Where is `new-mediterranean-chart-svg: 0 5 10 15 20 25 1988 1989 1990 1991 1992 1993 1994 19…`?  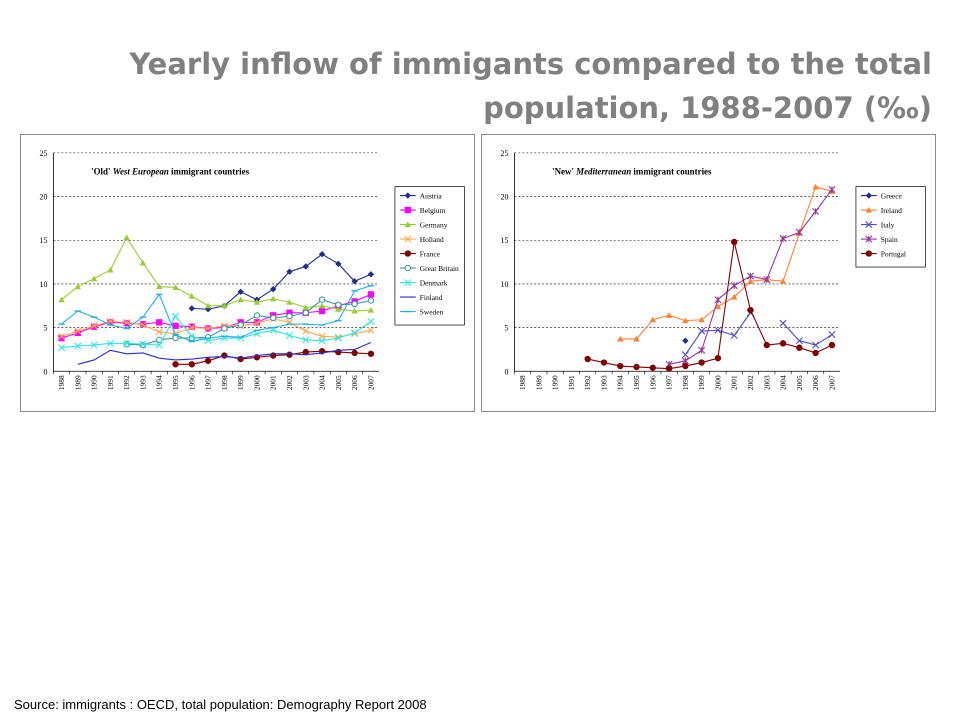 new-mediterranean-chart-svg: 0 5 10 15 20 25 1988 1989 1990 1991 1992 1993 1994 19… is located at coordinates (713, 269).